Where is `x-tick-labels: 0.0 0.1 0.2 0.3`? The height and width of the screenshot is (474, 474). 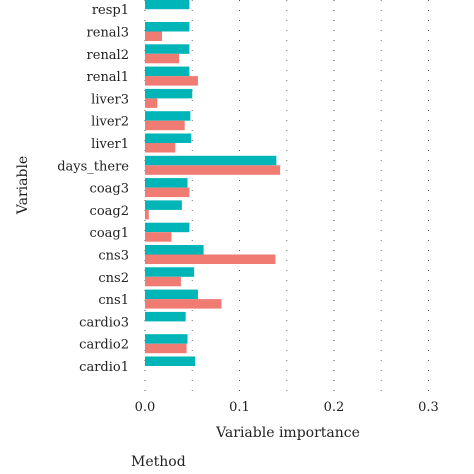
x-tick-labels: 0.0 0.1 0.2 0.3 is located at coordinates (287, 407).